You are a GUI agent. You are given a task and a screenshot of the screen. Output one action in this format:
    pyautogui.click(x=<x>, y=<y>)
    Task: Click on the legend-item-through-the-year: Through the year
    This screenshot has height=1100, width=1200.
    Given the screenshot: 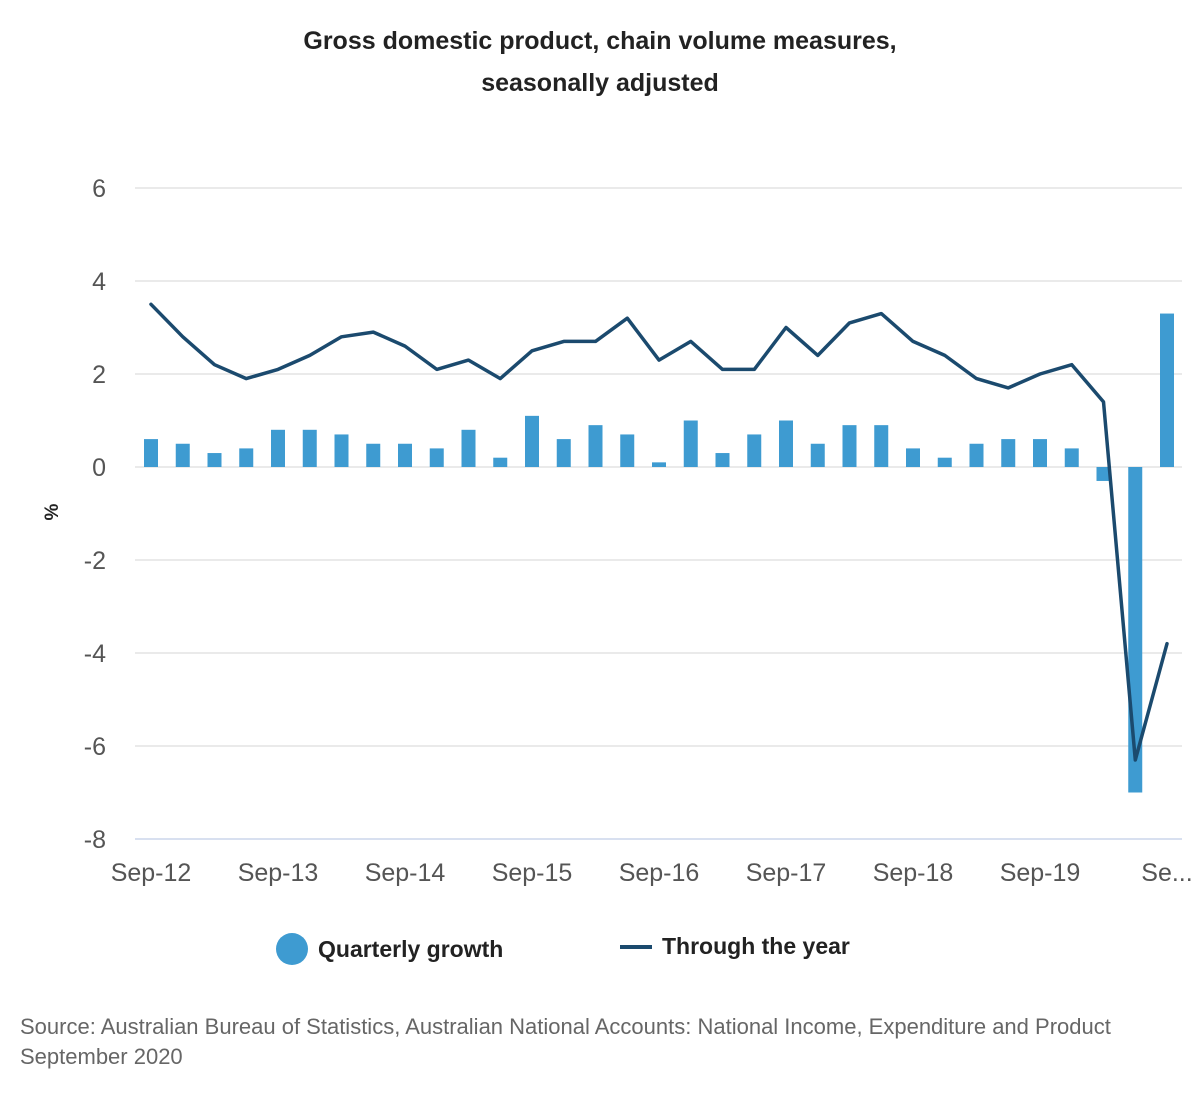 What is the action you would take?
    pyautogui.click(x=735, y=946)
    